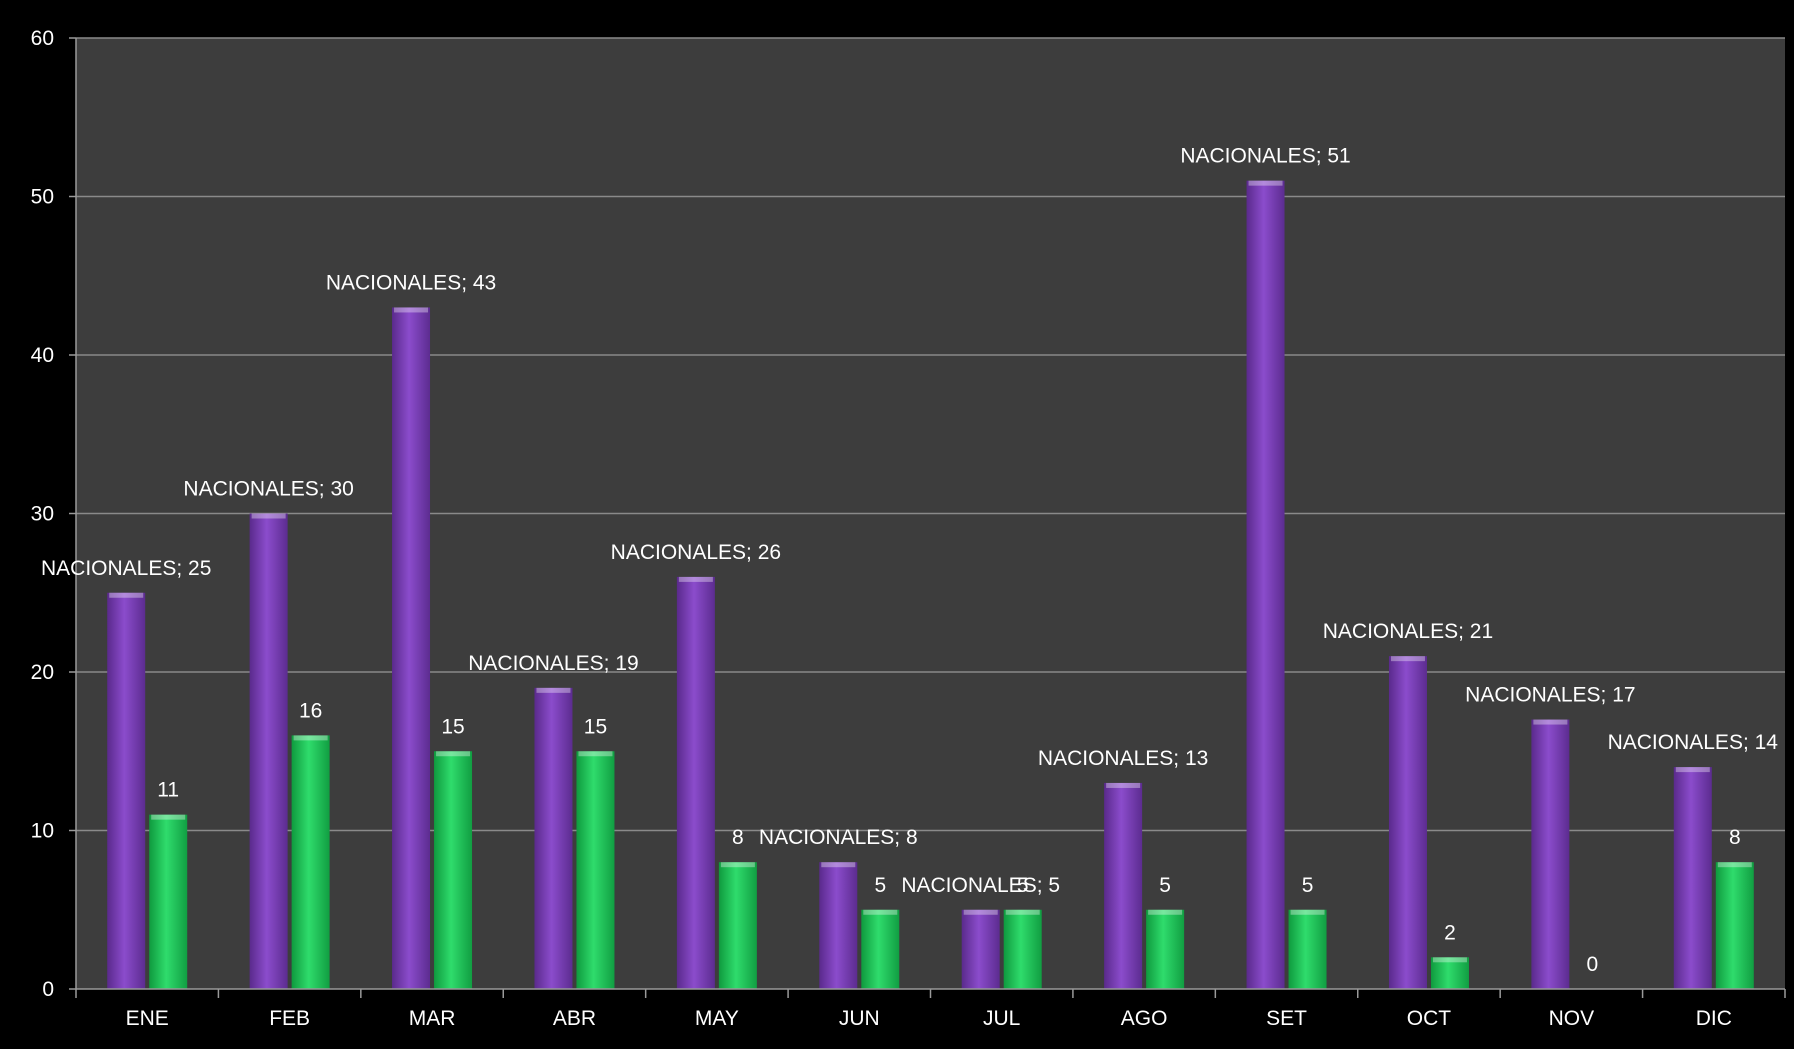 The image size is (1794, 1049). Describe the element at coordinates (42, 514) in the screenshot. I see `y-tick-label: 30` at that location.